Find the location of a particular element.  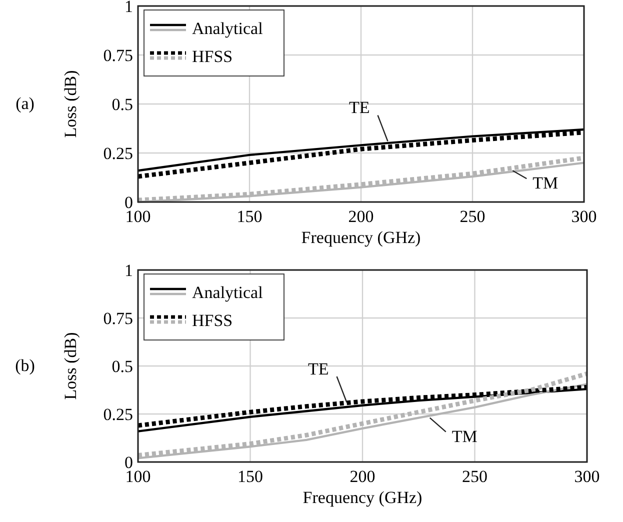

text: (b) is located at coordinates (25, 365).